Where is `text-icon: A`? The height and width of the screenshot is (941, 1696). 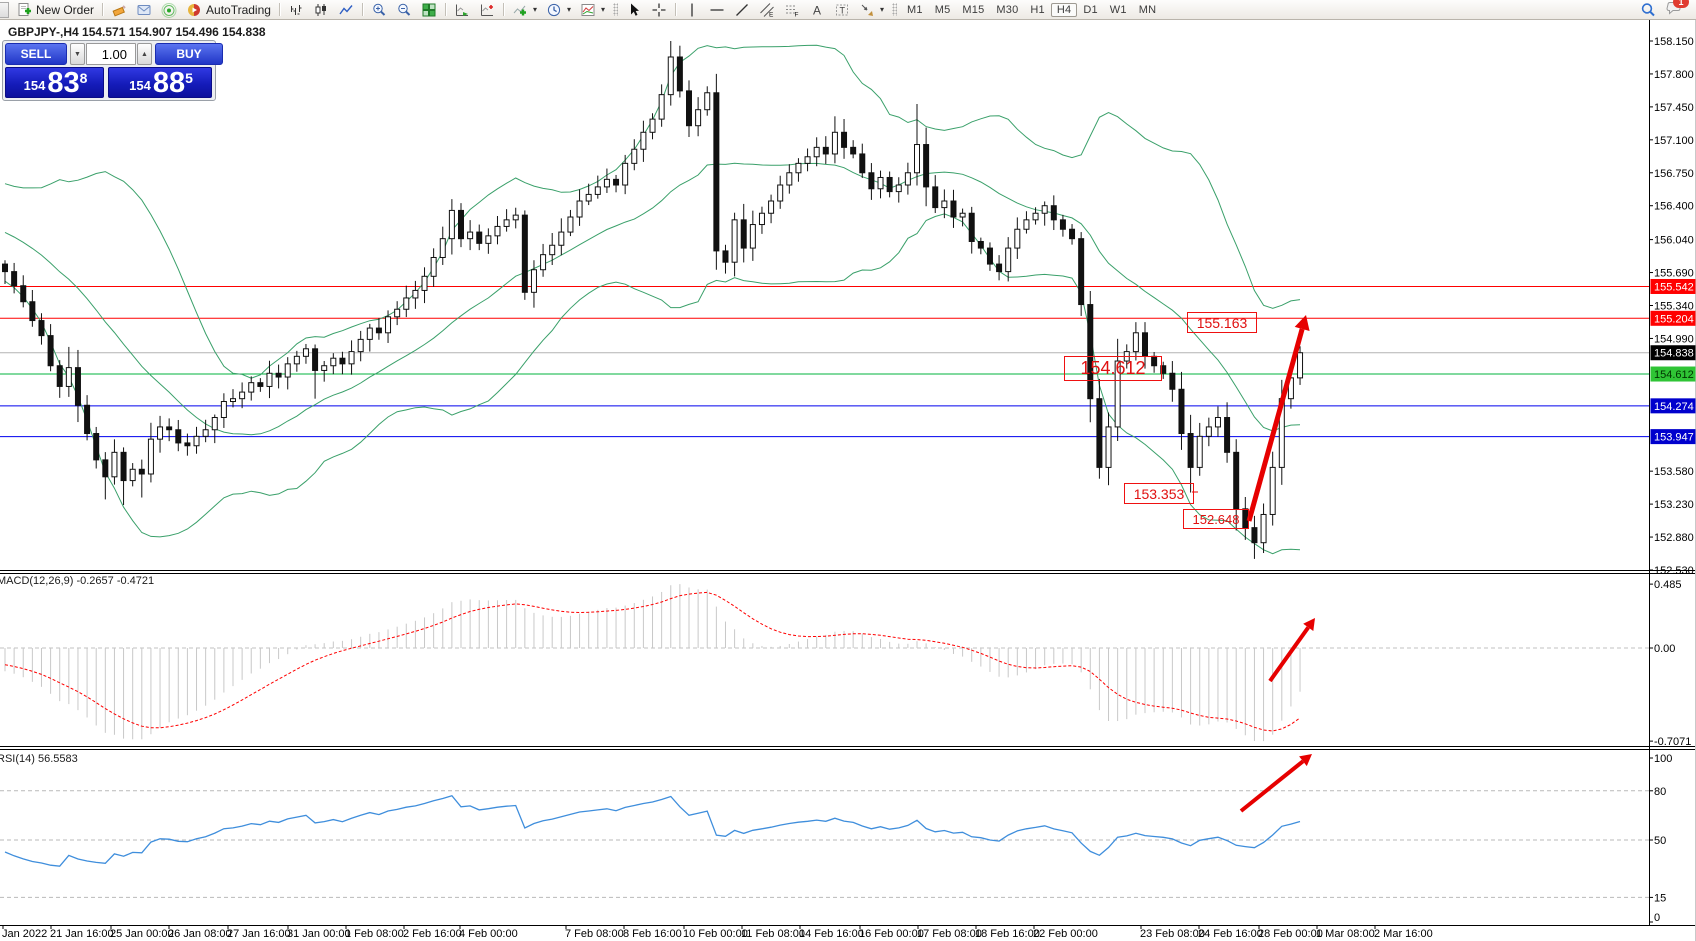 text-icon: A is located at coordinates (817, 10).